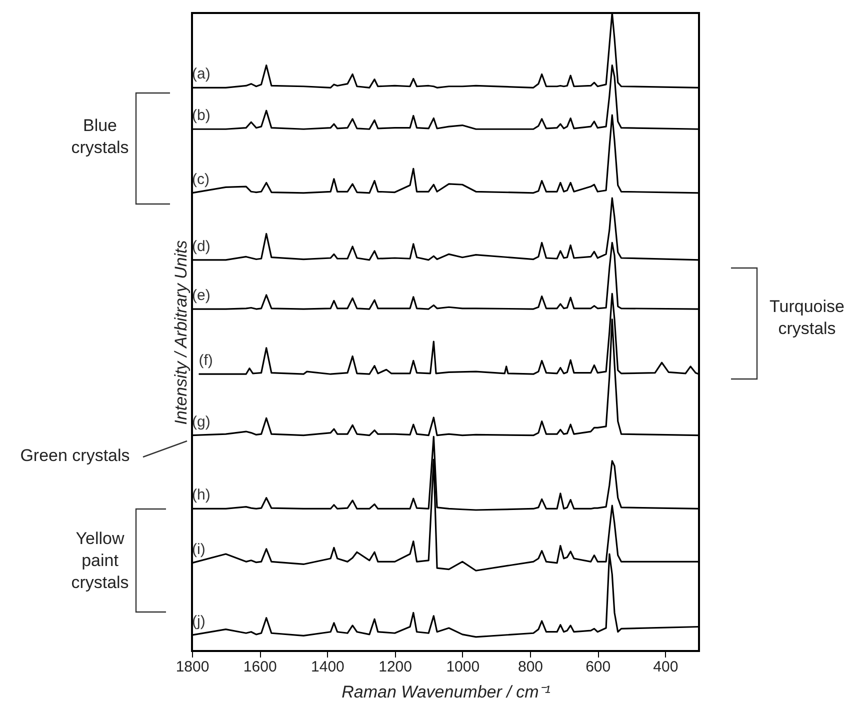 Image resolution: width=852 pixels, height=715 pixels. I want to click on series-label: (j), so click(199, 621).